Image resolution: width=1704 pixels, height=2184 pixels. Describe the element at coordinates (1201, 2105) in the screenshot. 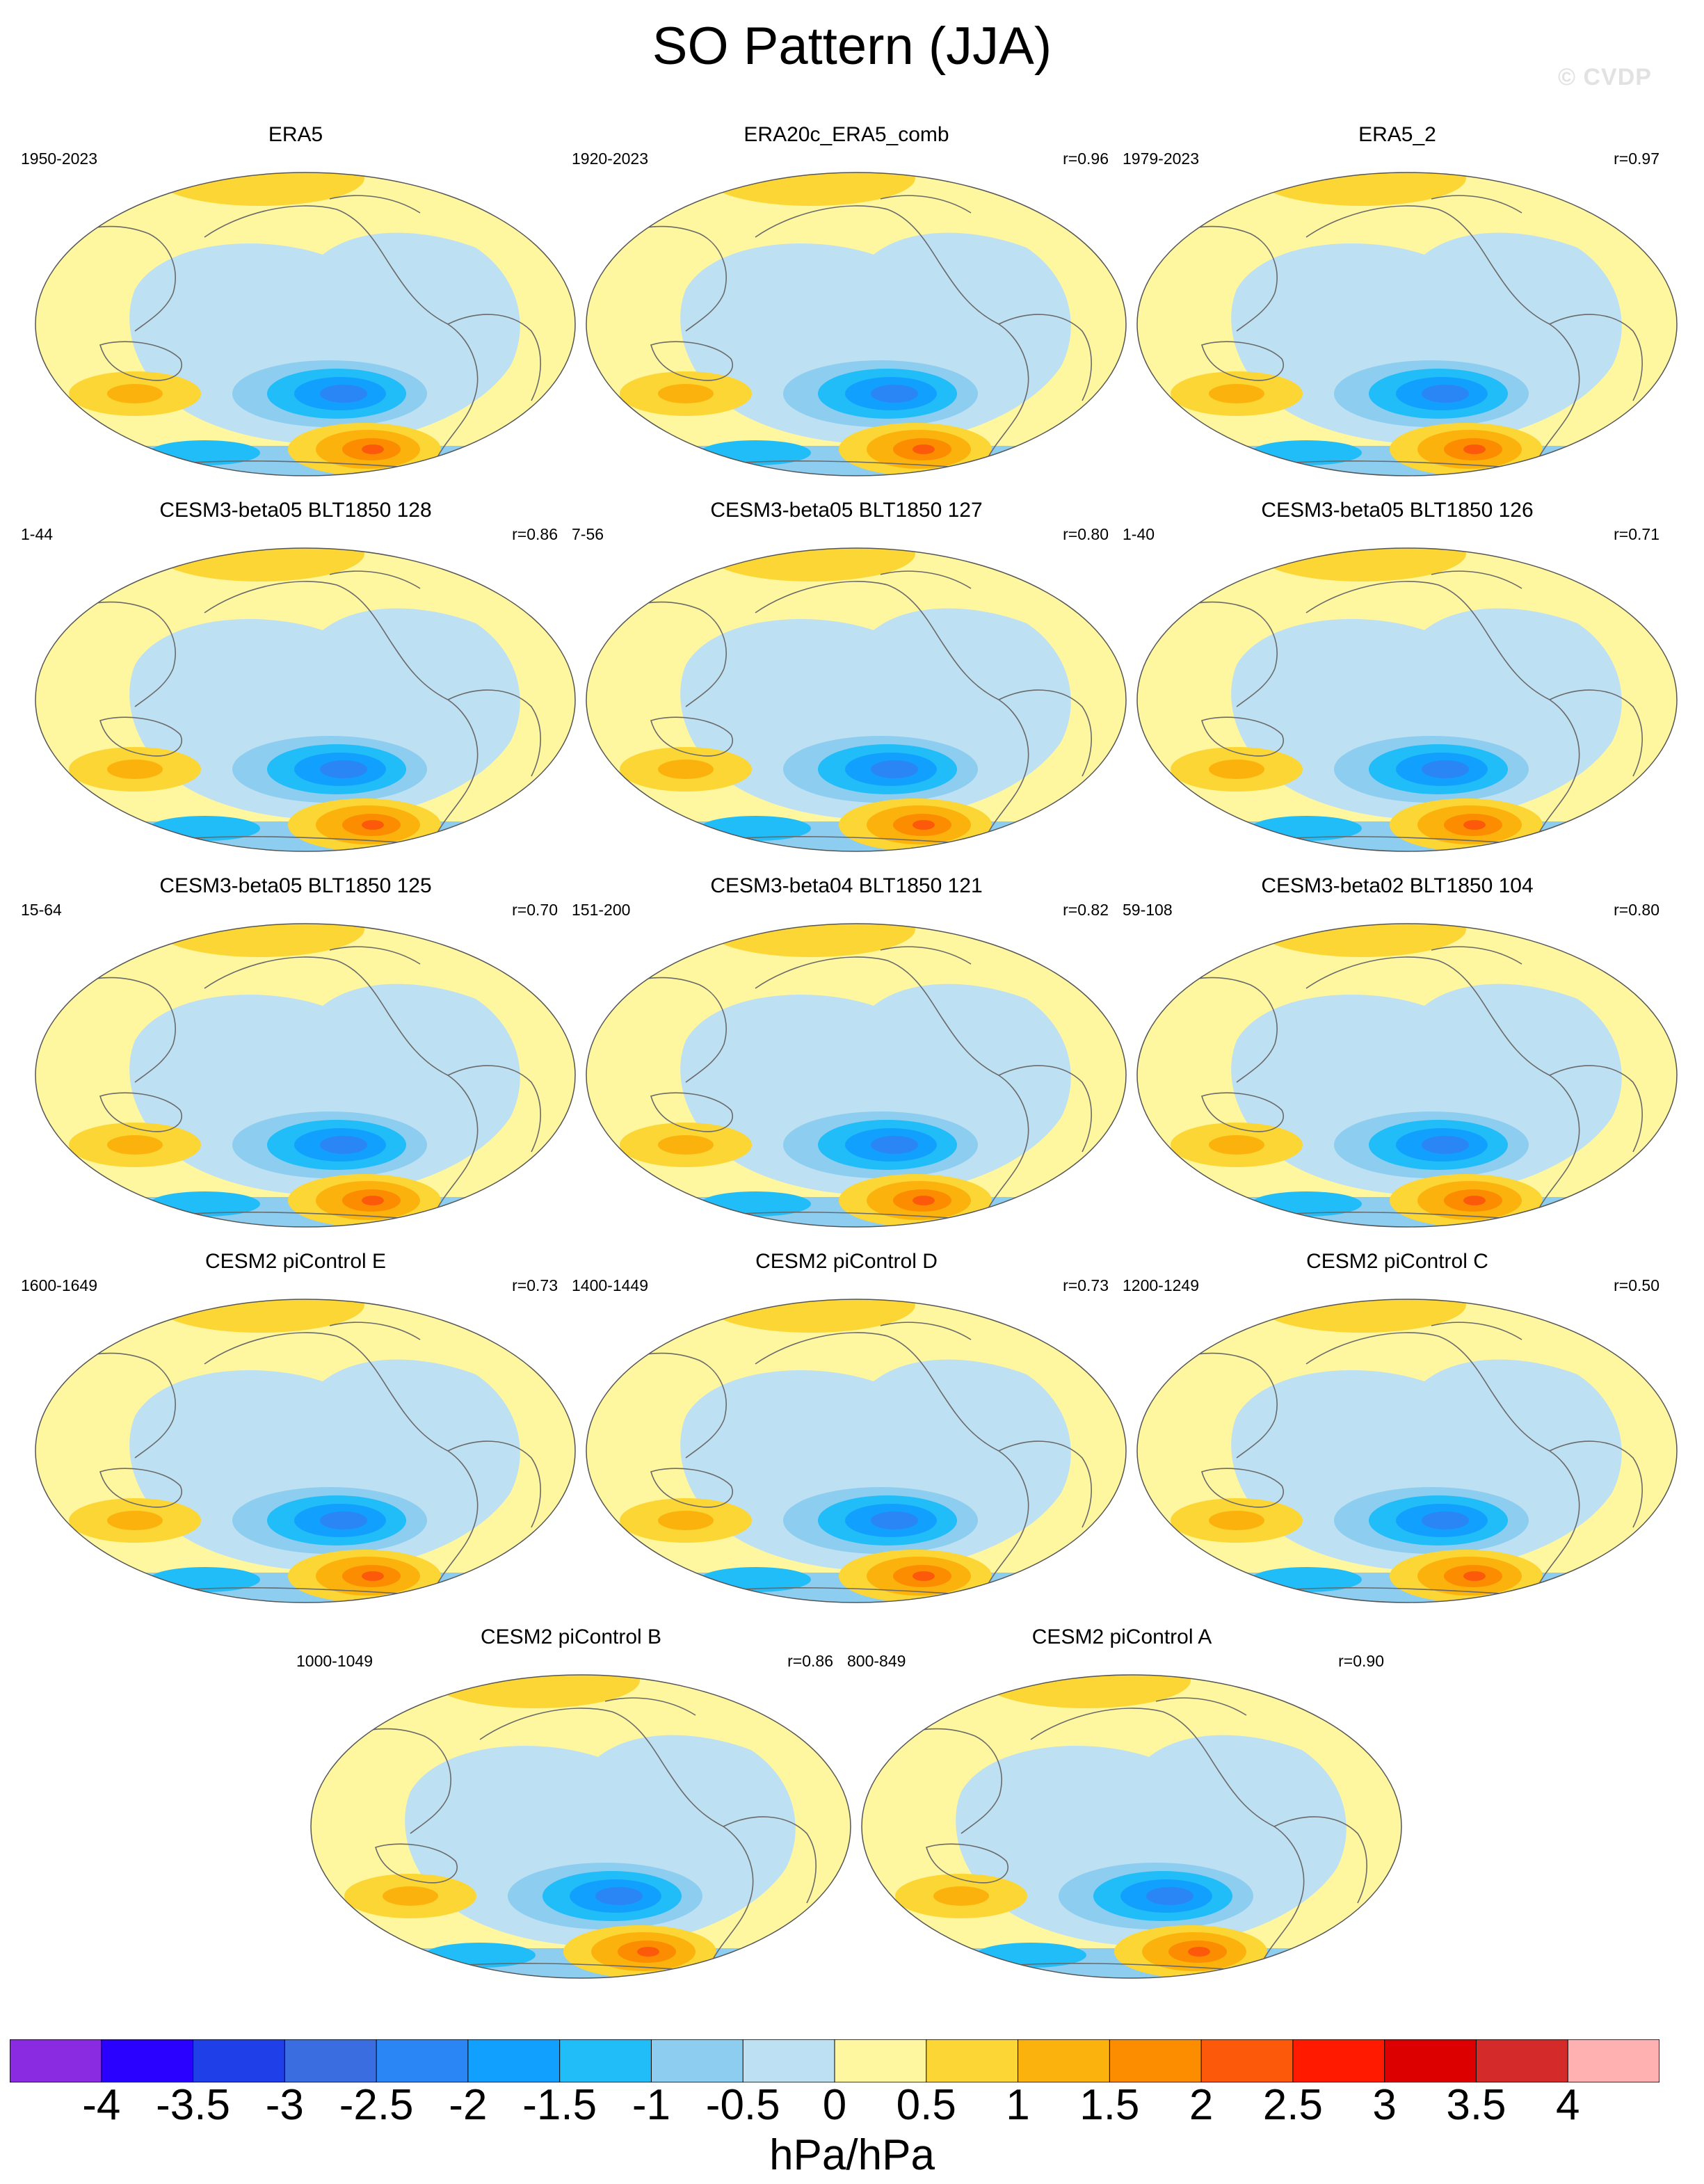

I see `colorbar-tick-label: 2` at that location.